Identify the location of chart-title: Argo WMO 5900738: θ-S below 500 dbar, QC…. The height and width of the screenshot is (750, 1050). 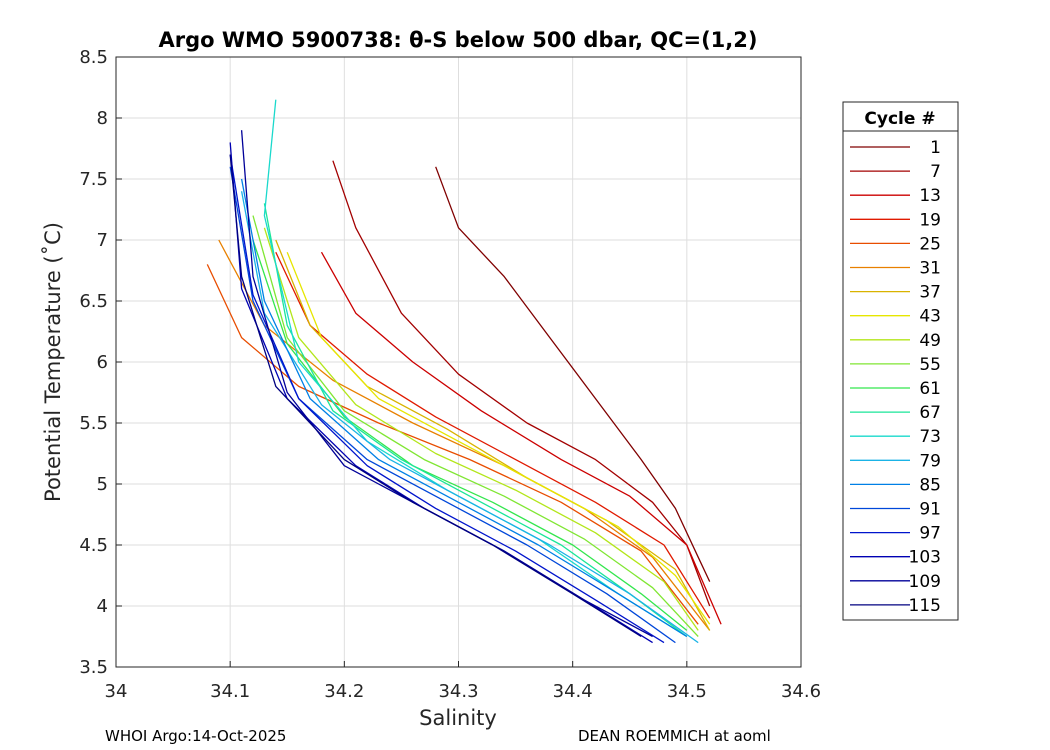
(458, 40).